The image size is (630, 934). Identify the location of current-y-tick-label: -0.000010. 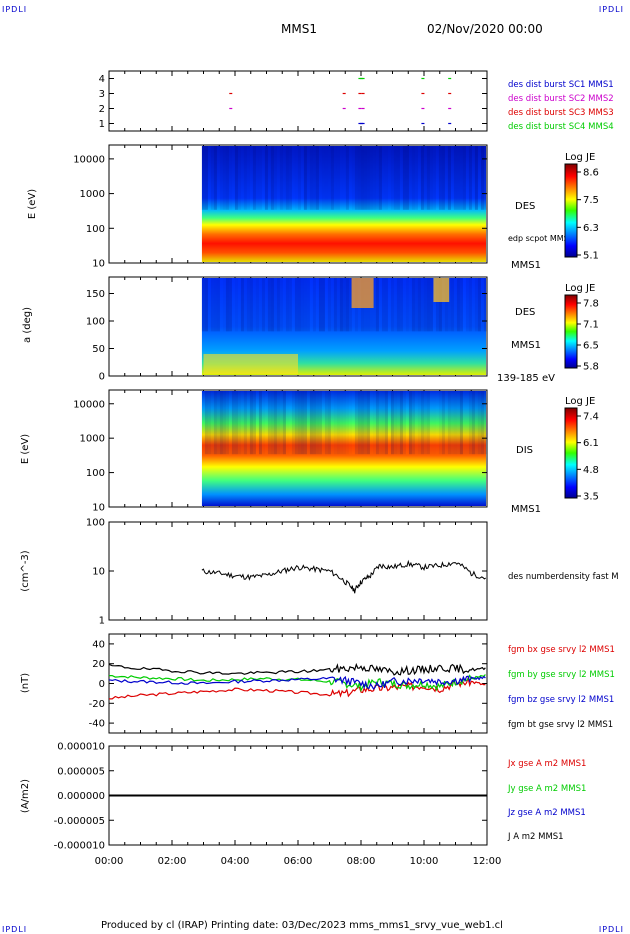
(79, 846).